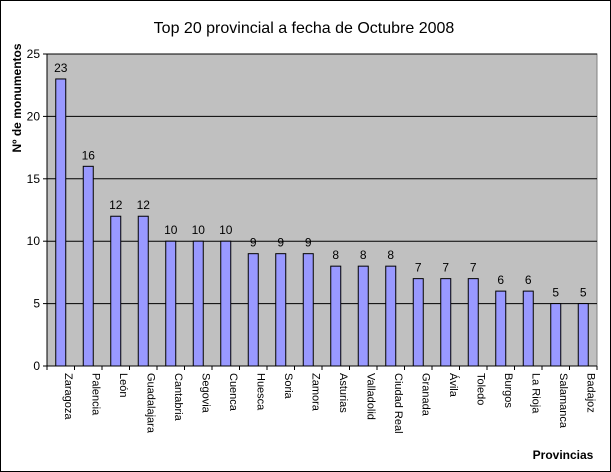 This screenshot has height=472, width=611. Describe the element at coordinates (508, 390) in the screenshot. I see `x-tick-label: Burgos` at that location.